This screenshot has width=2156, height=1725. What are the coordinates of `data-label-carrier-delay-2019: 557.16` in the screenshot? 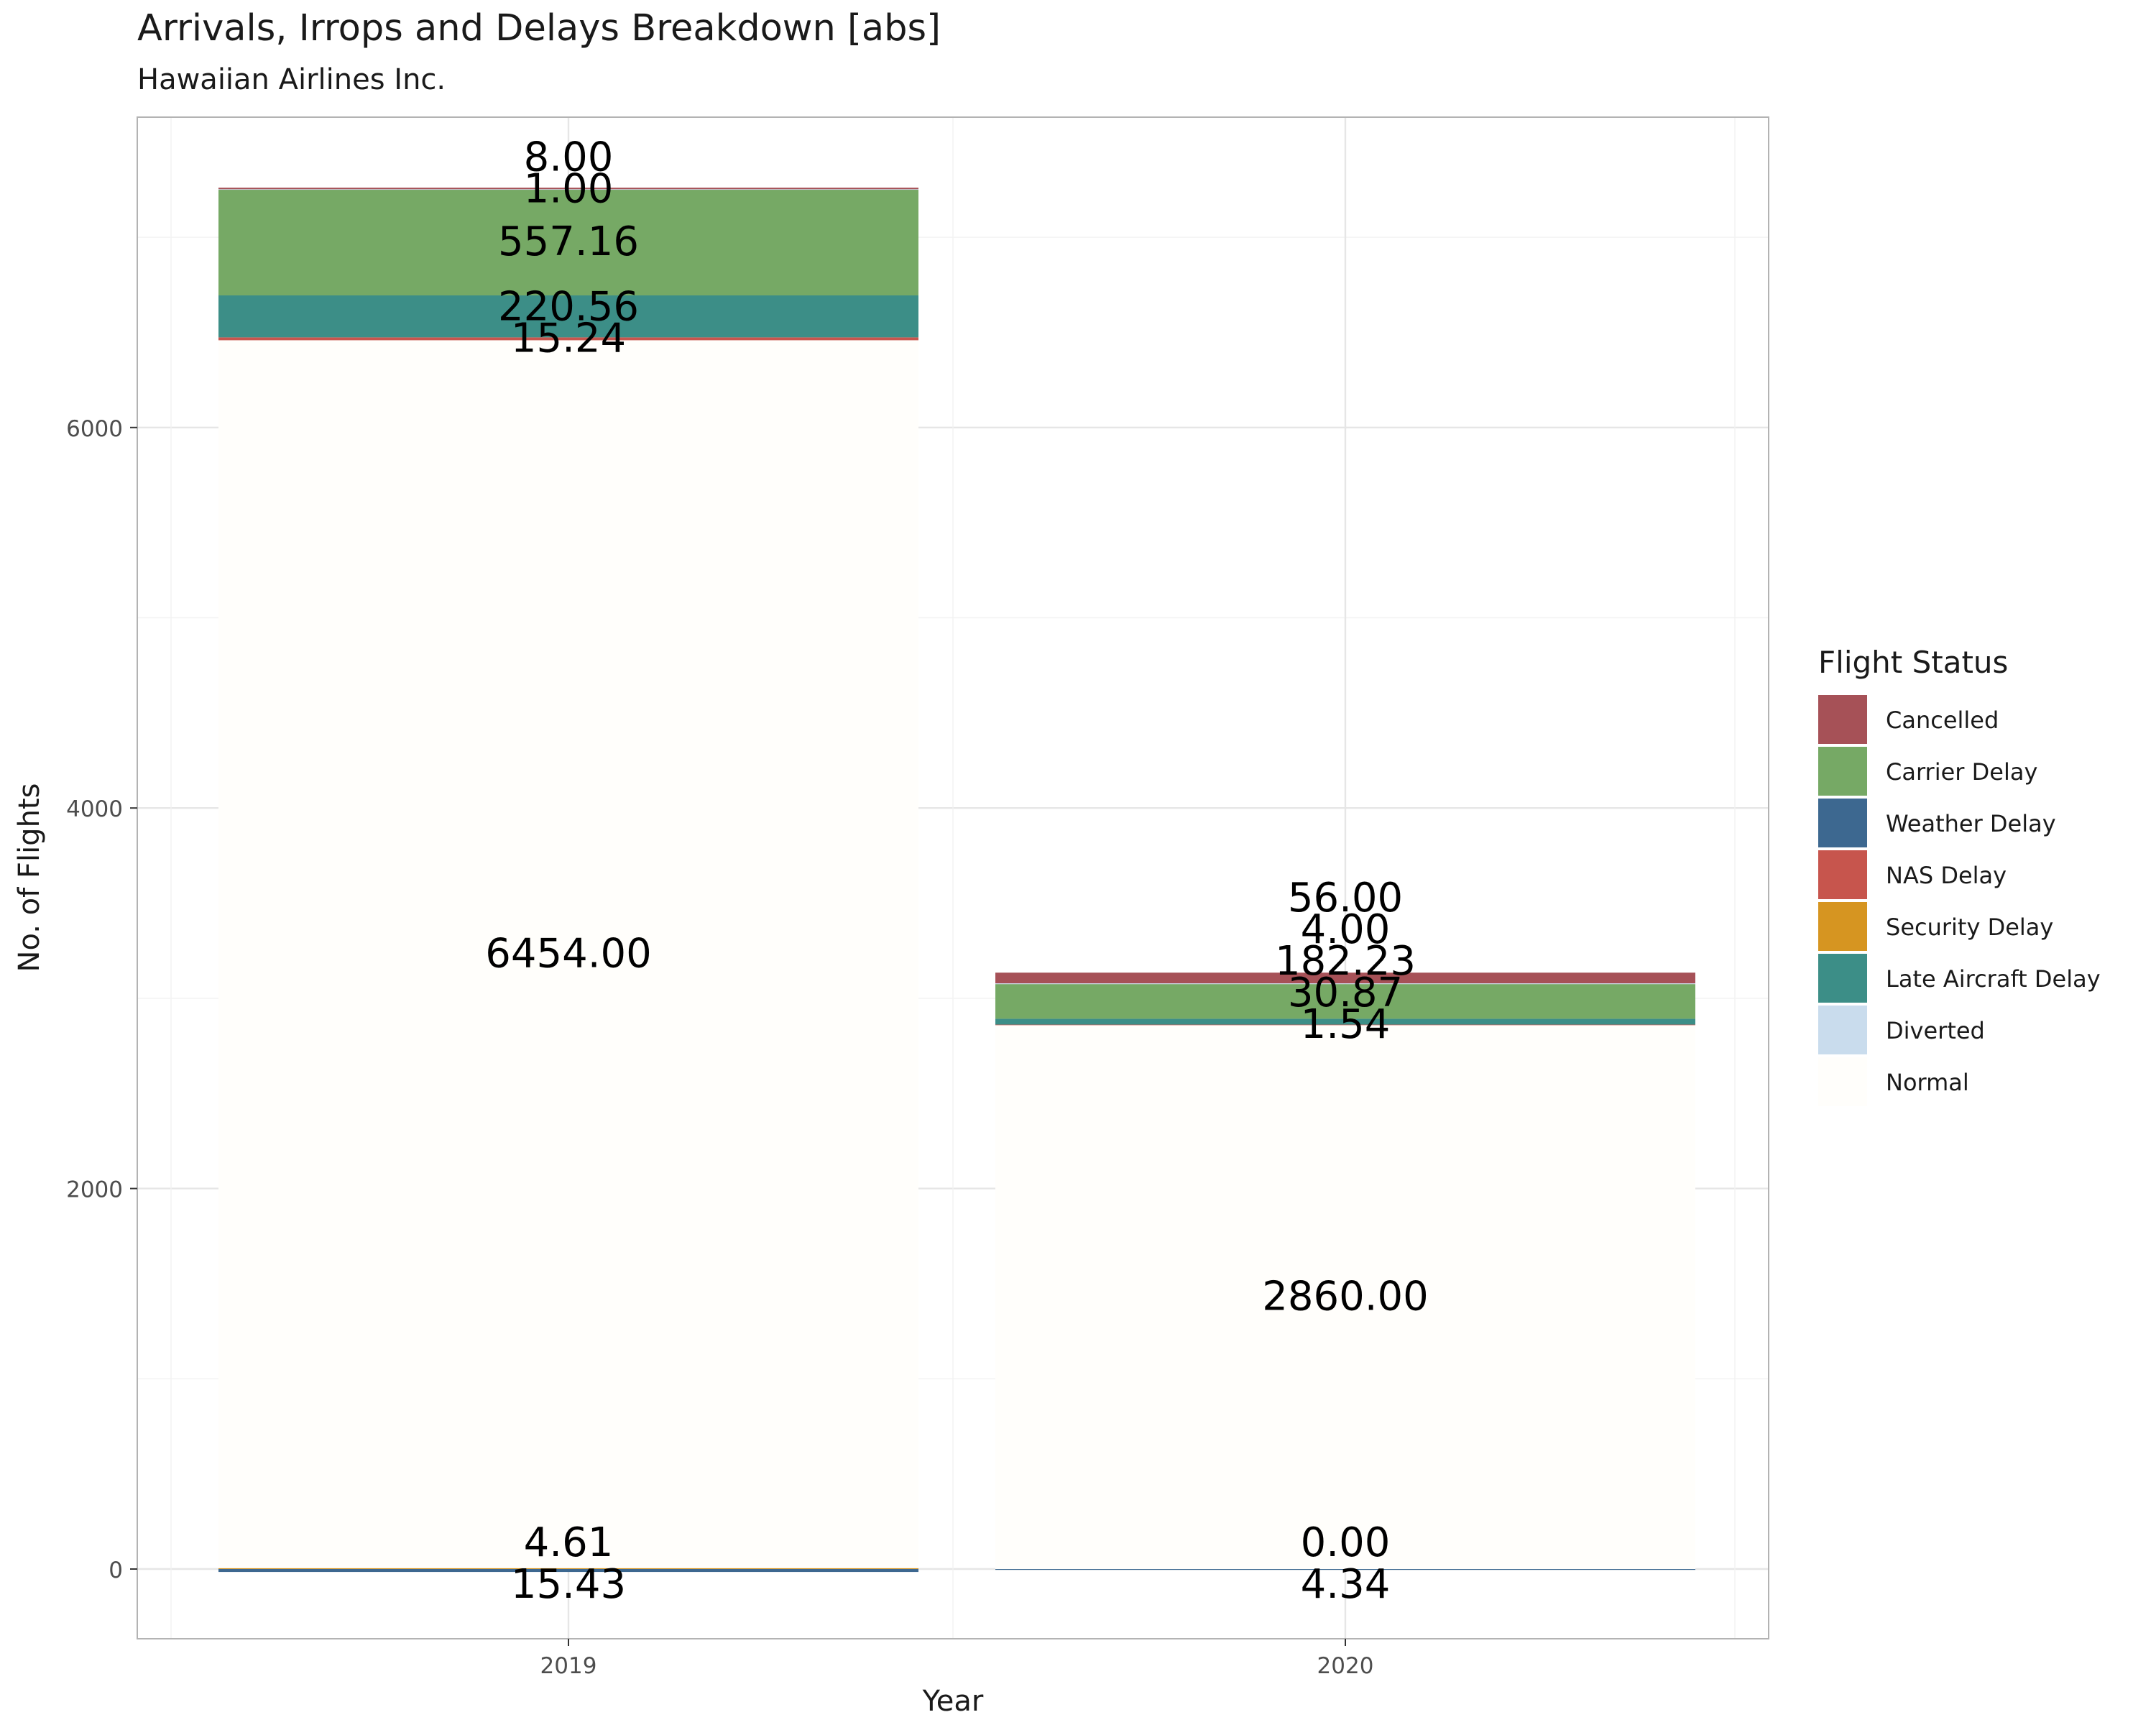 It's located at (568, 241).